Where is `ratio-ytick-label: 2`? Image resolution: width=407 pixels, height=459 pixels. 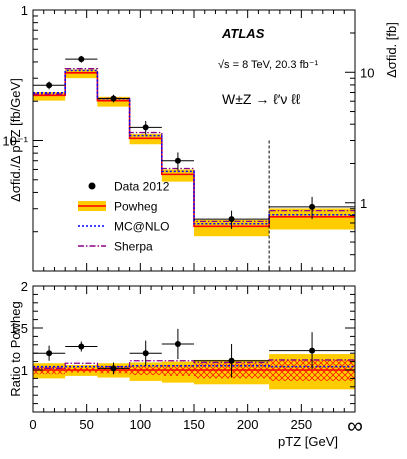 ratio-ytick-label: 2 is located at coordinates (24, 286).